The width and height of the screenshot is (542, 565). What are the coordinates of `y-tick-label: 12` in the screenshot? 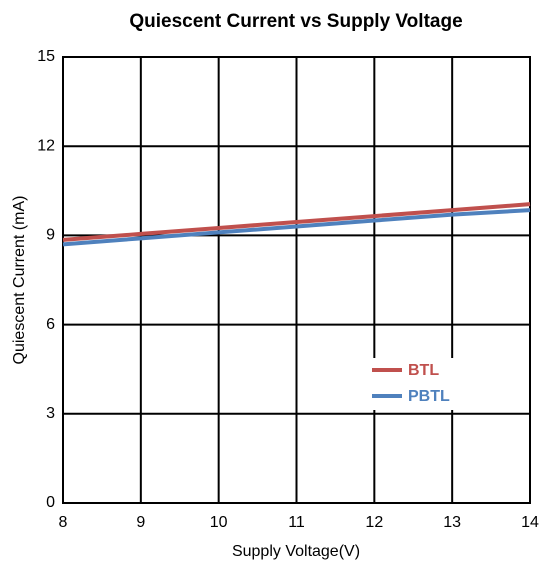 It's located at (46, 145).